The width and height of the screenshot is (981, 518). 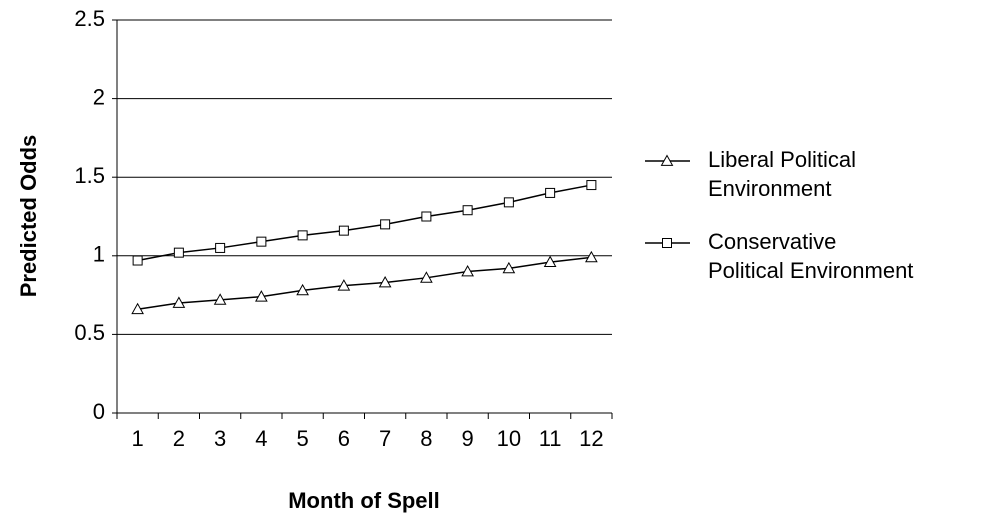 What do you see at coordinates (509, 438) in the screenshot?
I see `x-tick-label: 10` at bounding box center [509, 438].